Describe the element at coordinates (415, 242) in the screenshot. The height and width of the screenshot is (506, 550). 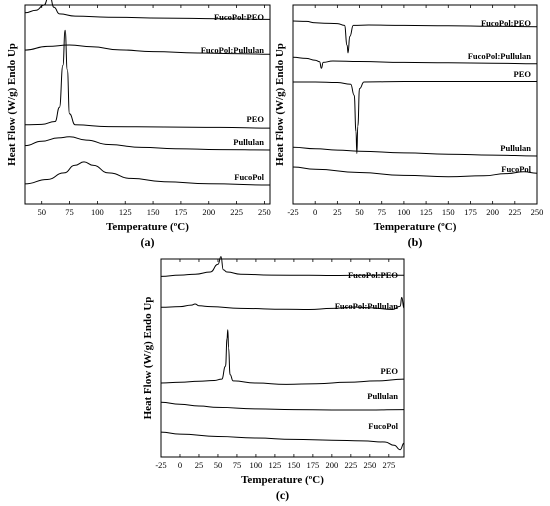
I see `panel-label: (b)` at that location.